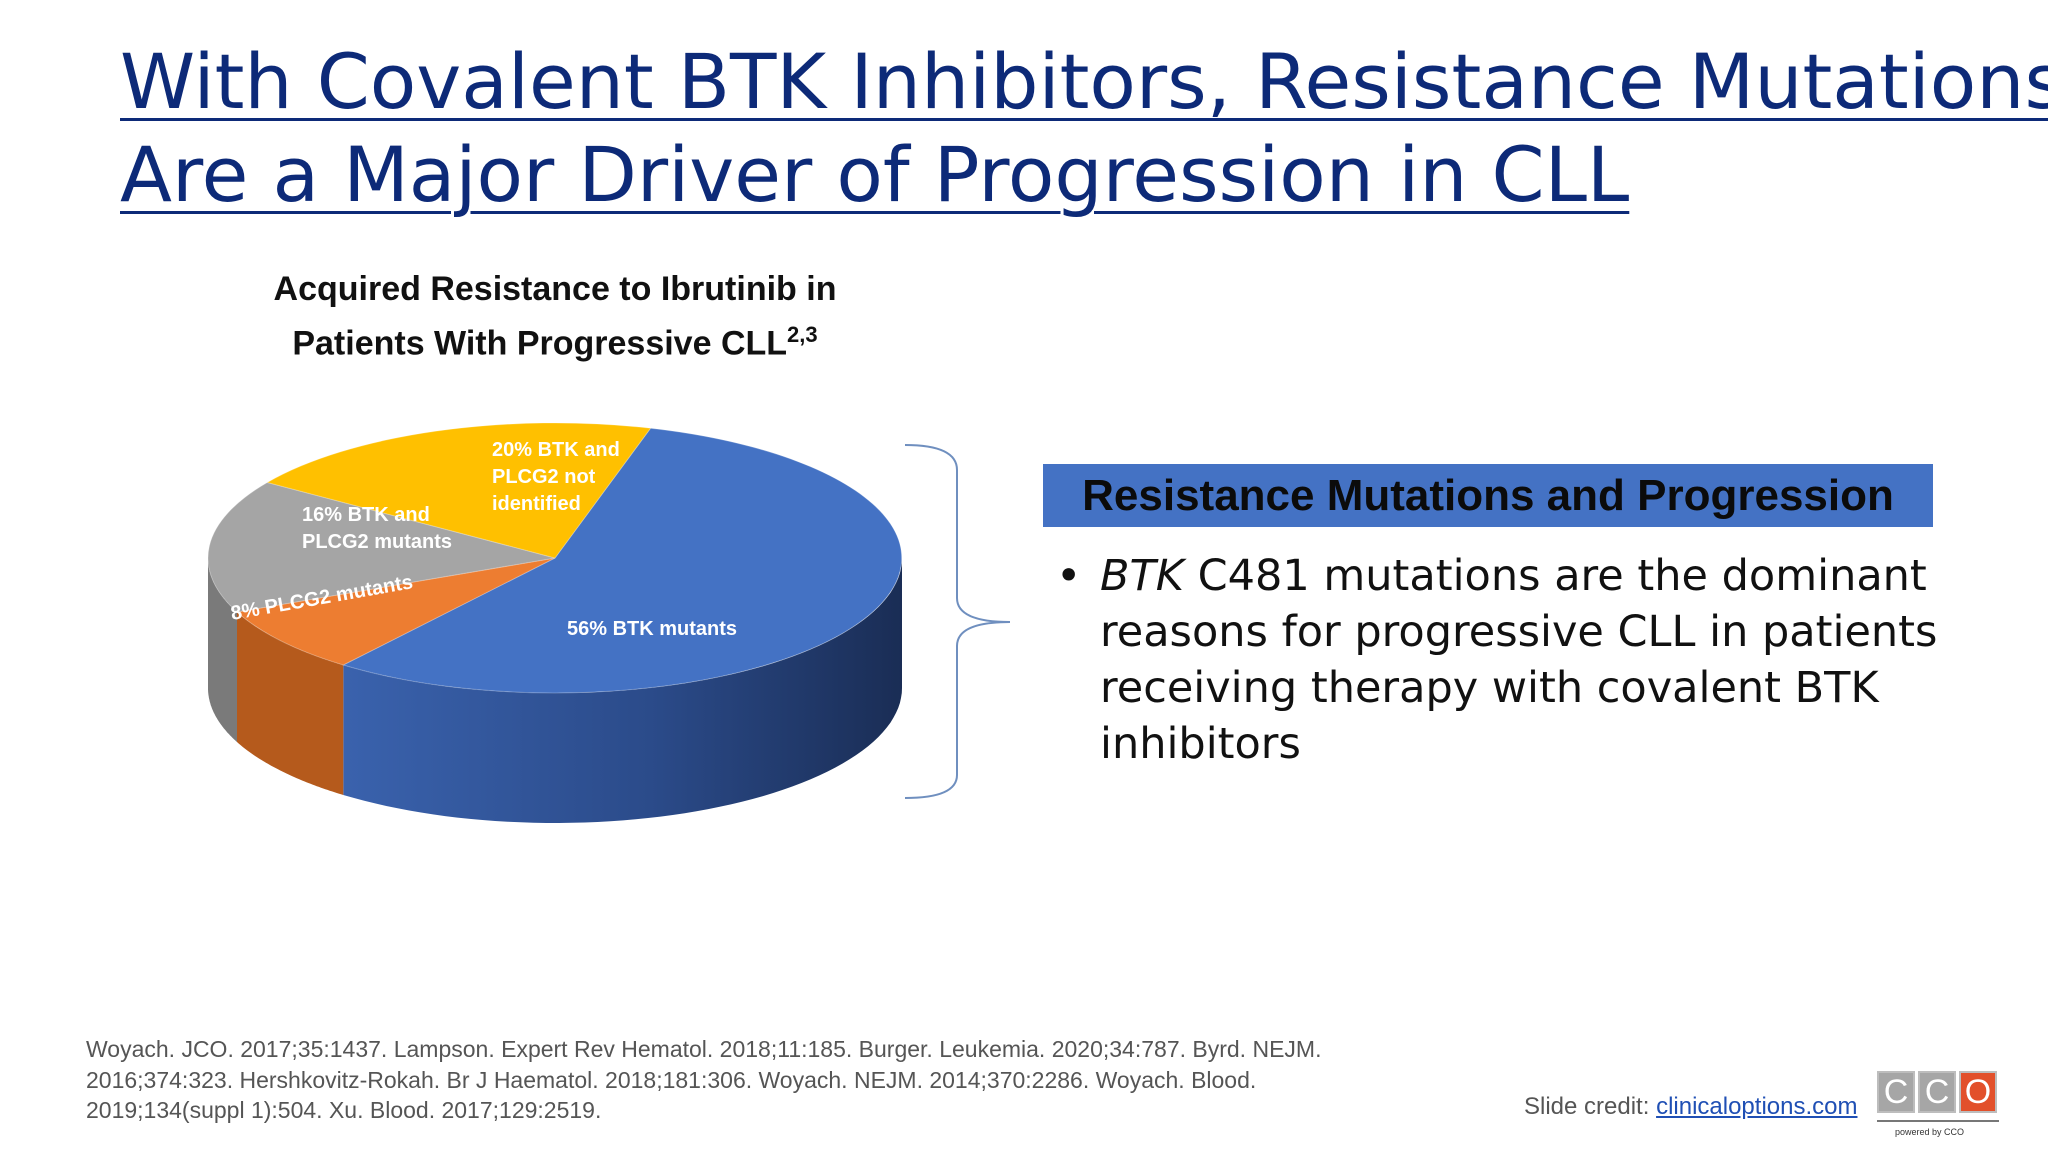 The width and height of the screenshot is (2048, 1152). I want to click on pie-label-3: 20% BTK and PLCG2 not identified, so click(556, 477).